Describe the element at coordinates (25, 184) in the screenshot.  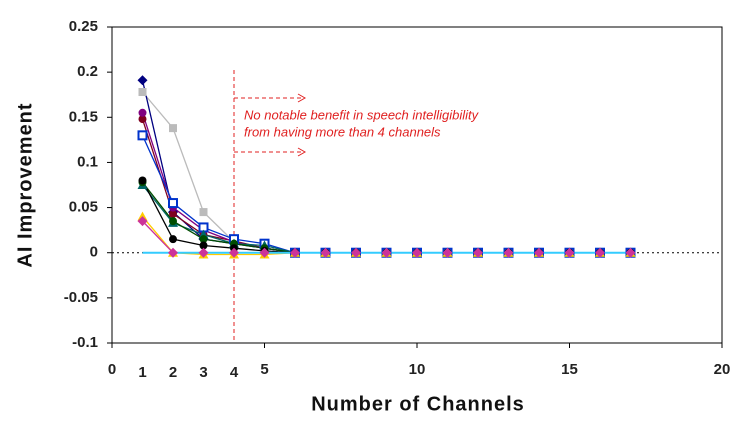
I see `y-axis-title: AI Improvement` at that location.